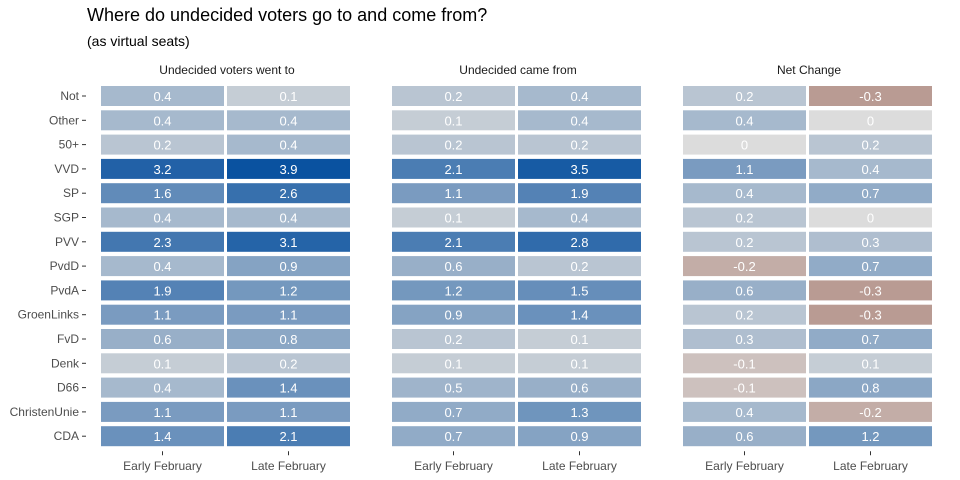  What do you see at coordinates (517, 70) in the screenshot?
I see `panel-title: Undecided came from` at bounding box center [517, 70].